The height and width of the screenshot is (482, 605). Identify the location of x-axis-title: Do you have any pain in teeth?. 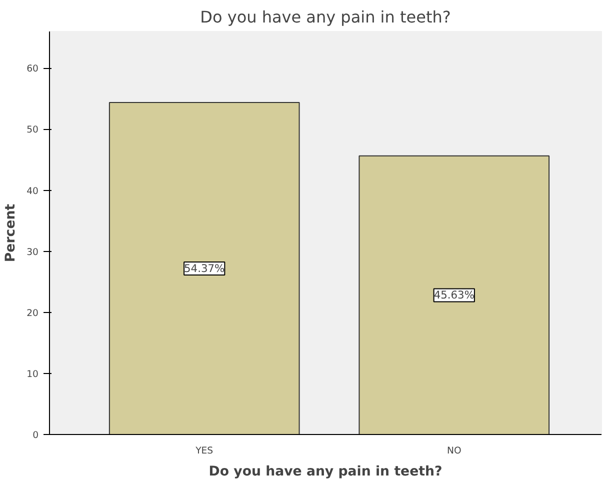
(325, 472).